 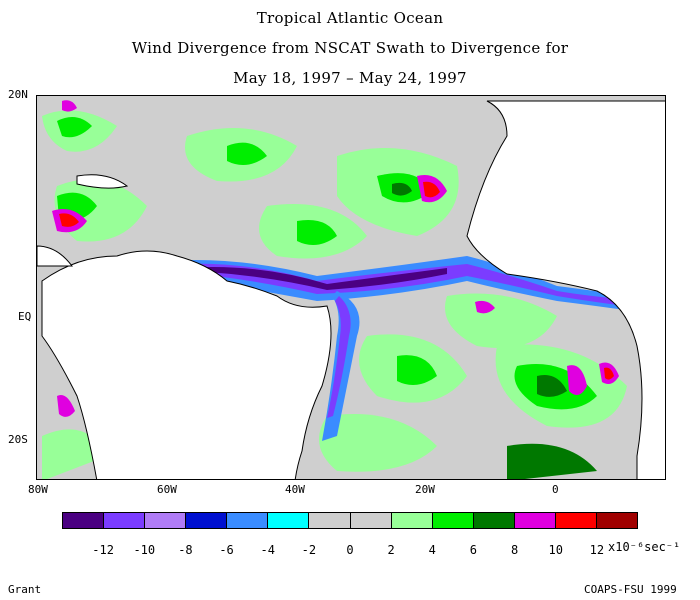 What do you see at coordinates (432, 550) in the screenshot?
I see `color-scale-label: 4` at bounding box center [432, 550].